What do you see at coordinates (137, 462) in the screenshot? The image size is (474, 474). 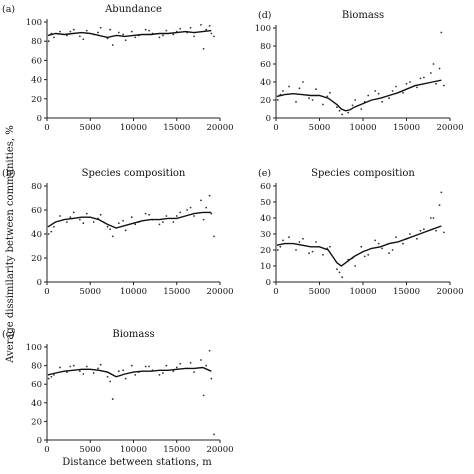 I see `x-axis-label: Distance between stations, m` at bounding box center [137, 462].